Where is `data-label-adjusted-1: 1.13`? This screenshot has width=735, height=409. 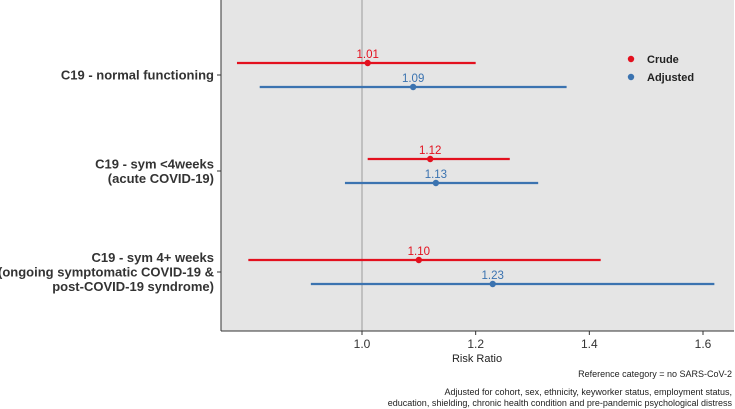
data-label-adjusted-1: 1.13 is located at coordinates (436, 175).